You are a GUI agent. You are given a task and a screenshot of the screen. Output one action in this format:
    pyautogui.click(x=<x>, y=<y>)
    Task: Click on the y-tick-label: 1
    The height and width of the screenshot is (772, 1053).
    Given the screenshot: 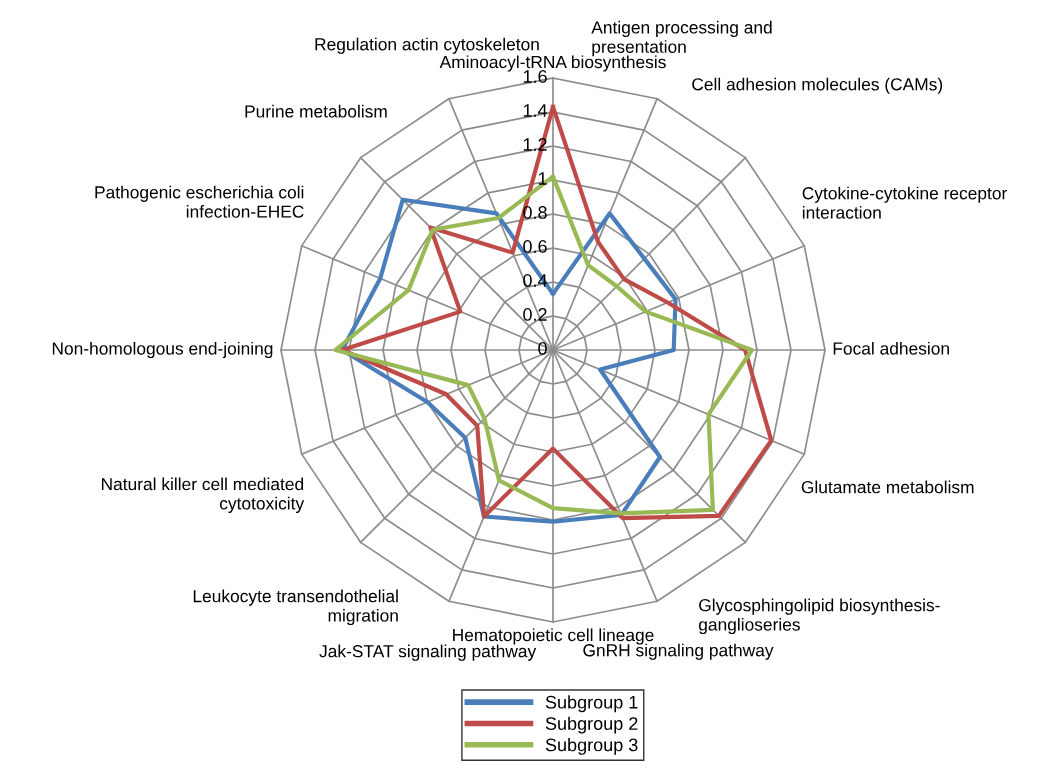 What is the action you would take?
    pyautogui.click(x=542, y=178)
    